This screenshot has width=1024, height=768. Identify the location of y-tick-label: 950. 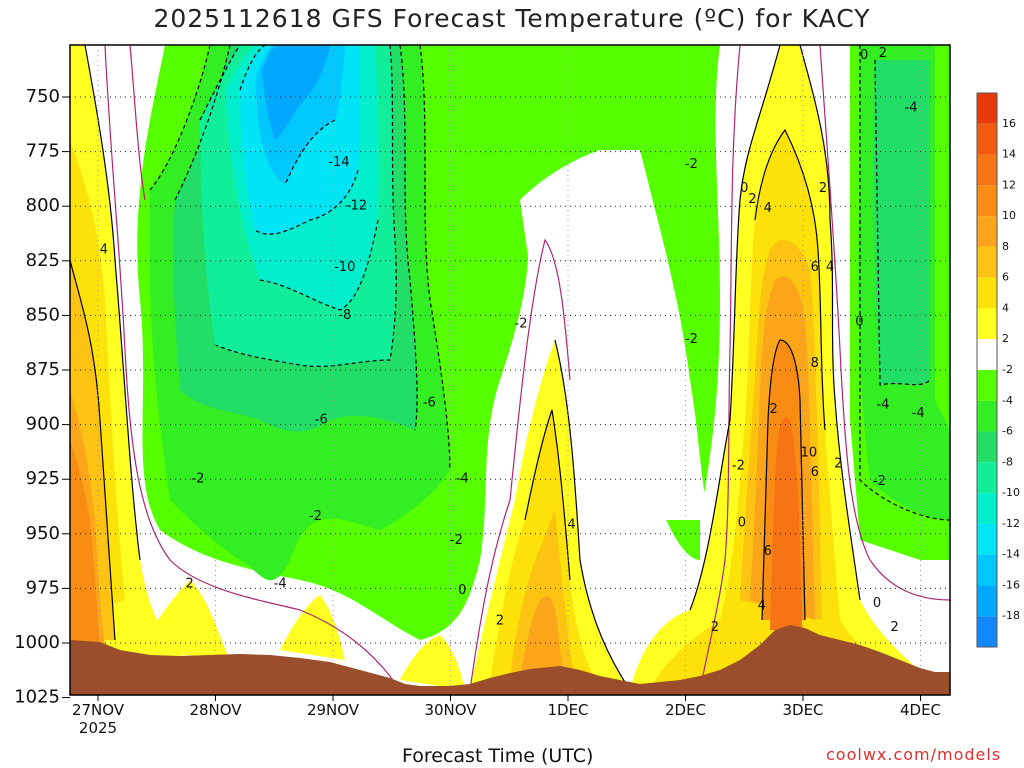
(43, 533).